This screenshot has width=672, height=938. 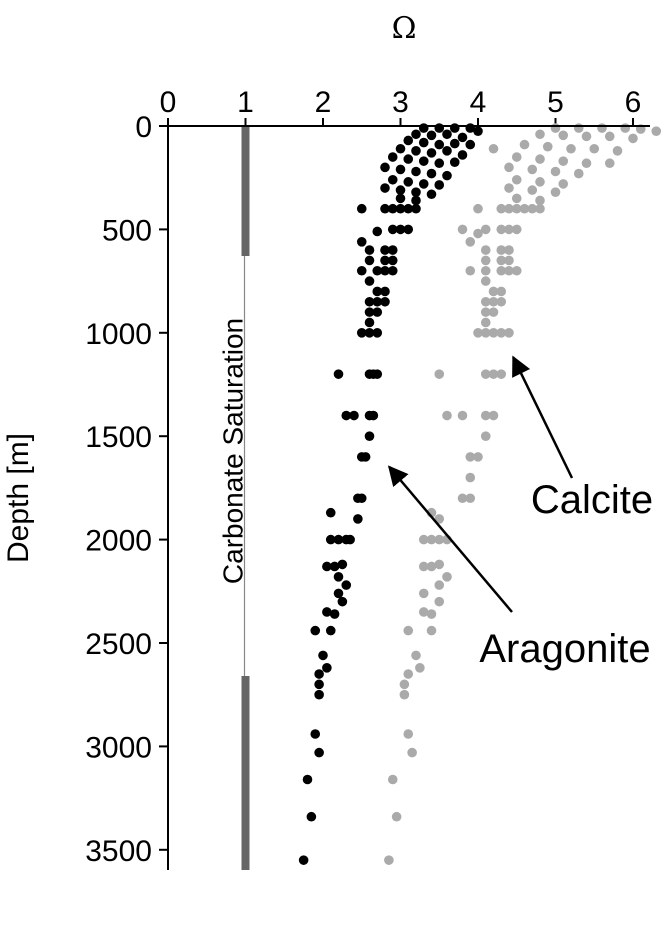 I want to click on carbonate-saturation-line, so click(x=245, y=498).